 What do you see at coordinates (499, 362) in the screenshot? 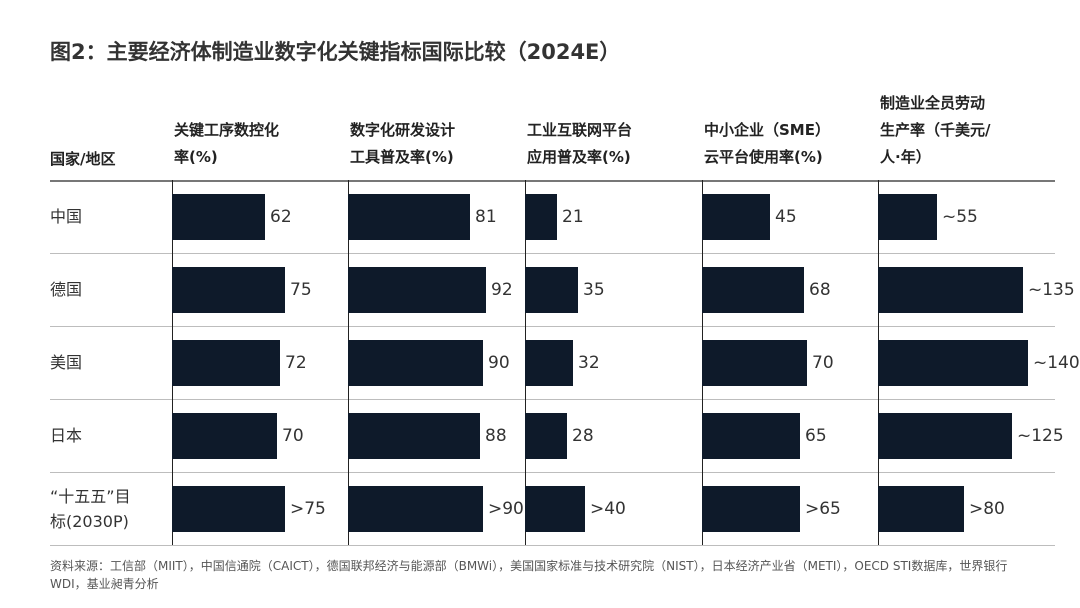
I see `value-label-s2-r3: 90` at bounding box center [499, 362].